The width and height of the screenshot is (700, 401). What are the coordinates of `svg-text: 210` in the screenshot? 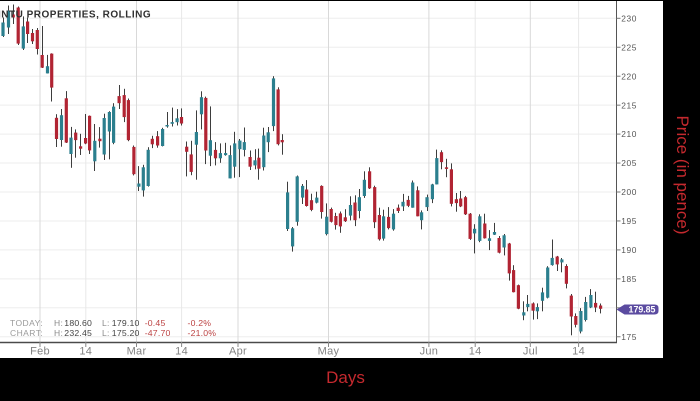 It's located at (629, 134).